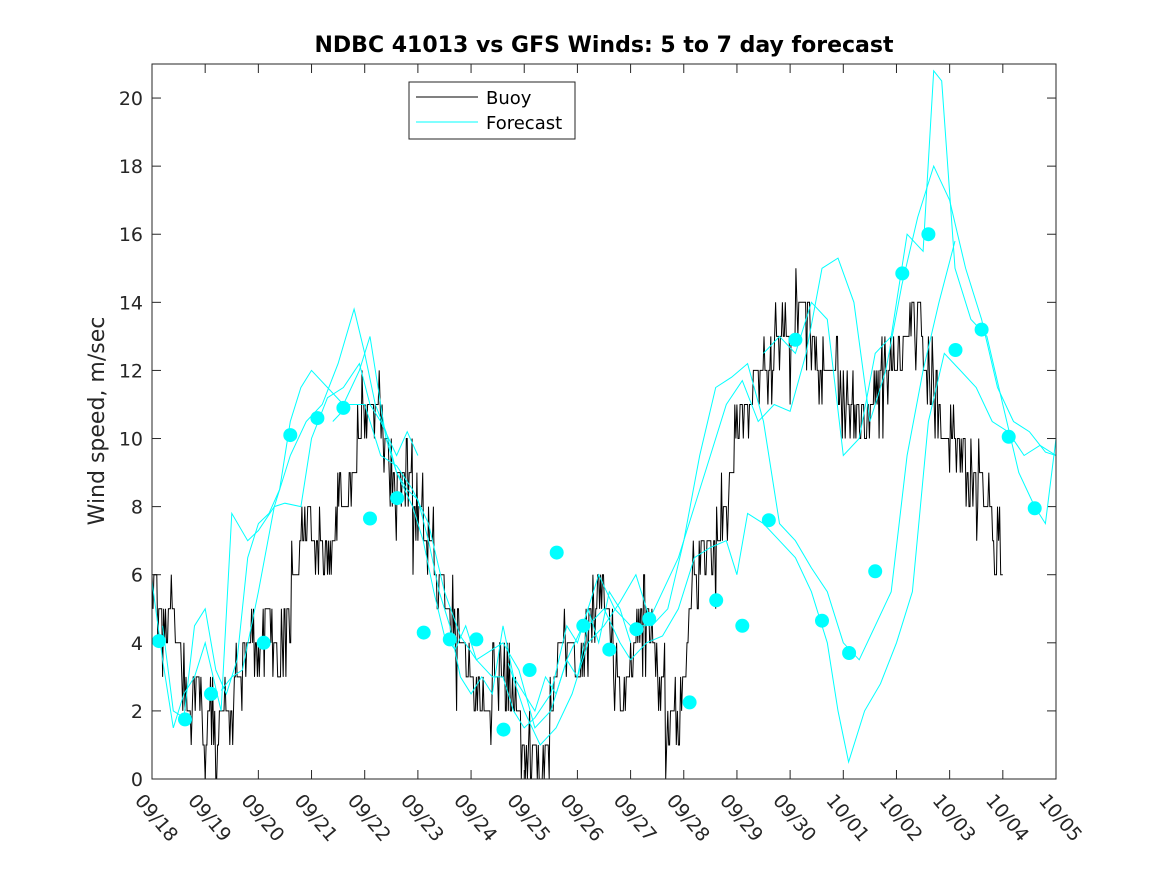 The image size is (1167, 875). I want to click on y-tick-label: 10, so click(131, 440).